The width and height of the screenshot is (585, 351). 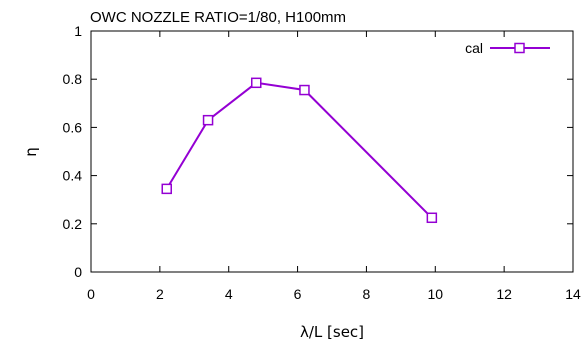 I want to click on x-tick-label: 6, so click(x=298, y=294).